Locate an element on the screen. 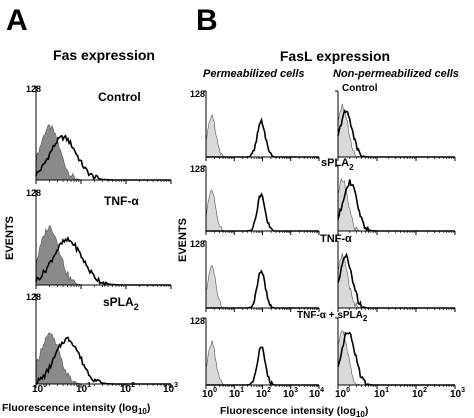  panel-b-right-xtick-labels: 10⁰ 10¹ 10² 10³ is located at coordinates (400, 393).